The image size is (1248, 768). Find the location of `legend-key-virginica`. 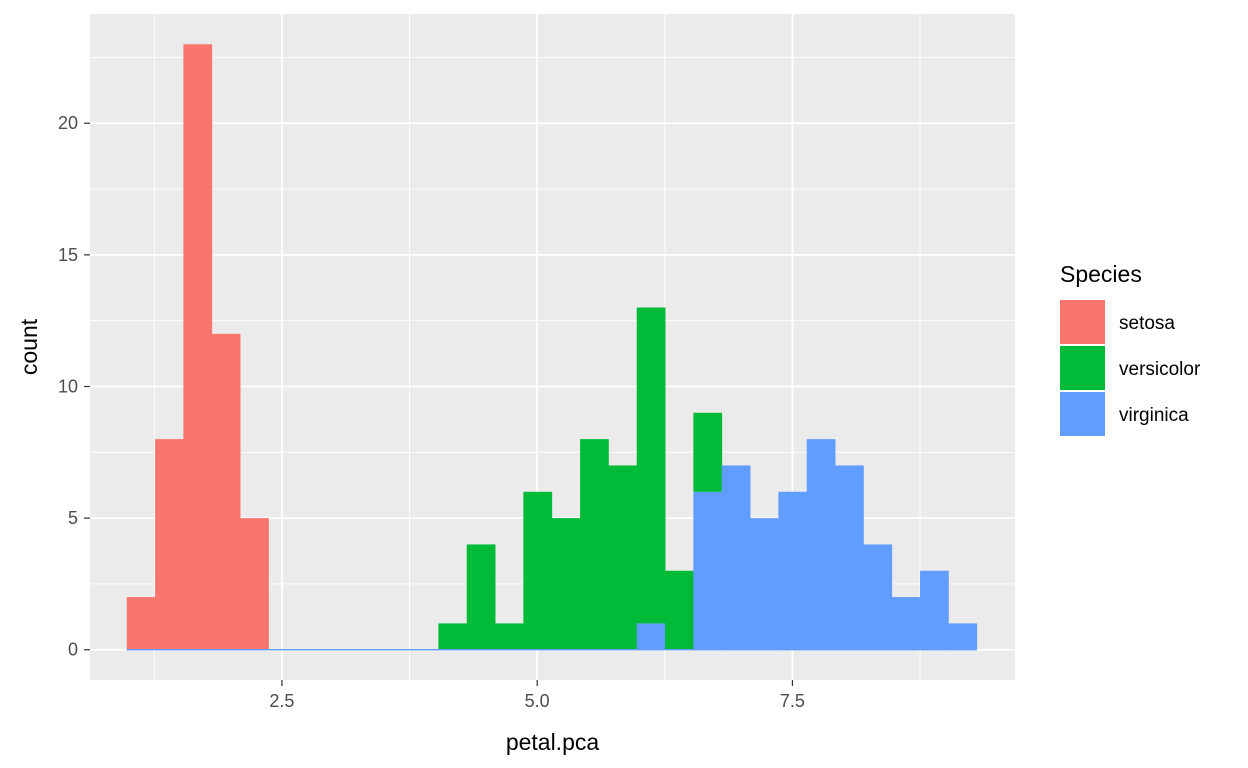

legend-key-virginica is located at coordinates (1082, 414).